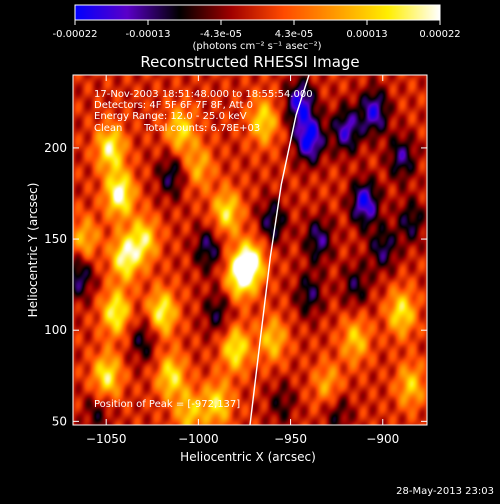 The image size is (500, 504). What do you see at coordinates (256, 46) in the screenshot?
I see `colorbar-unit-label: (photons cm⁻² s⁻¹ asec⁻²)` at bounding box center [256, 46].